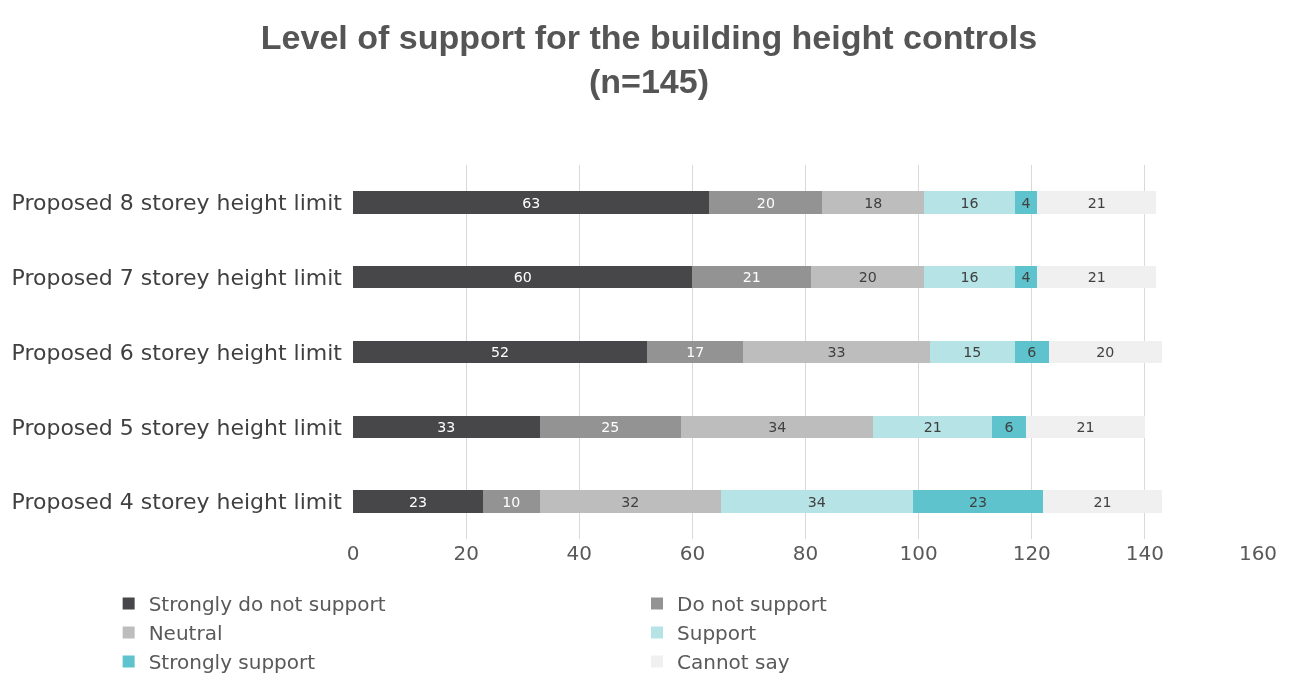  What do you see at coordinates (185, 633) in the screenshot?
I see `legend-label: Neutral` at bounding box center [185, 633].